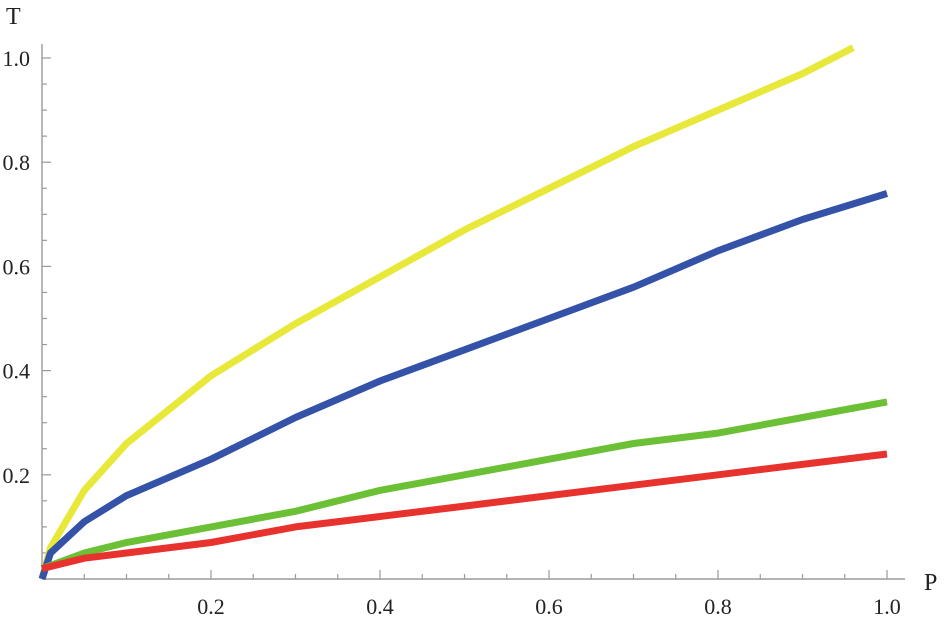  I want to click on x-tick-label: 0.8, so click(718, 606).